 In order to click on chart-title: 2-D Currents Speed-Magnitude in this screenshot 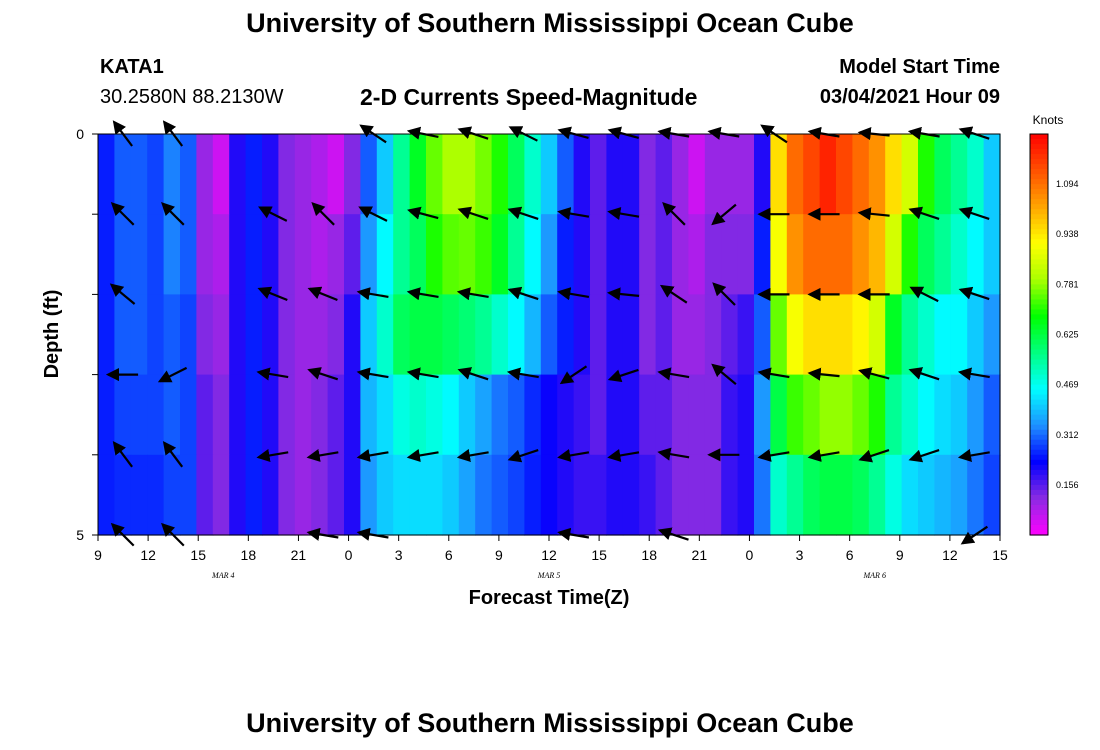, I will do `click(529, 97)`.